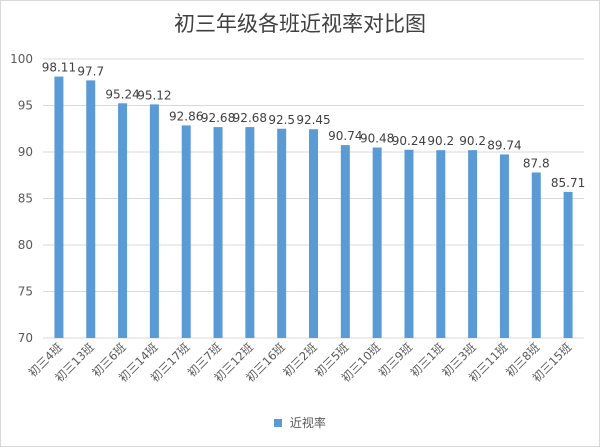 The width and height of the screenshot is (600, 447). Describe the element at coordinates (186, 116) in the screenshot. I see `data-label: 92.86` at that location.